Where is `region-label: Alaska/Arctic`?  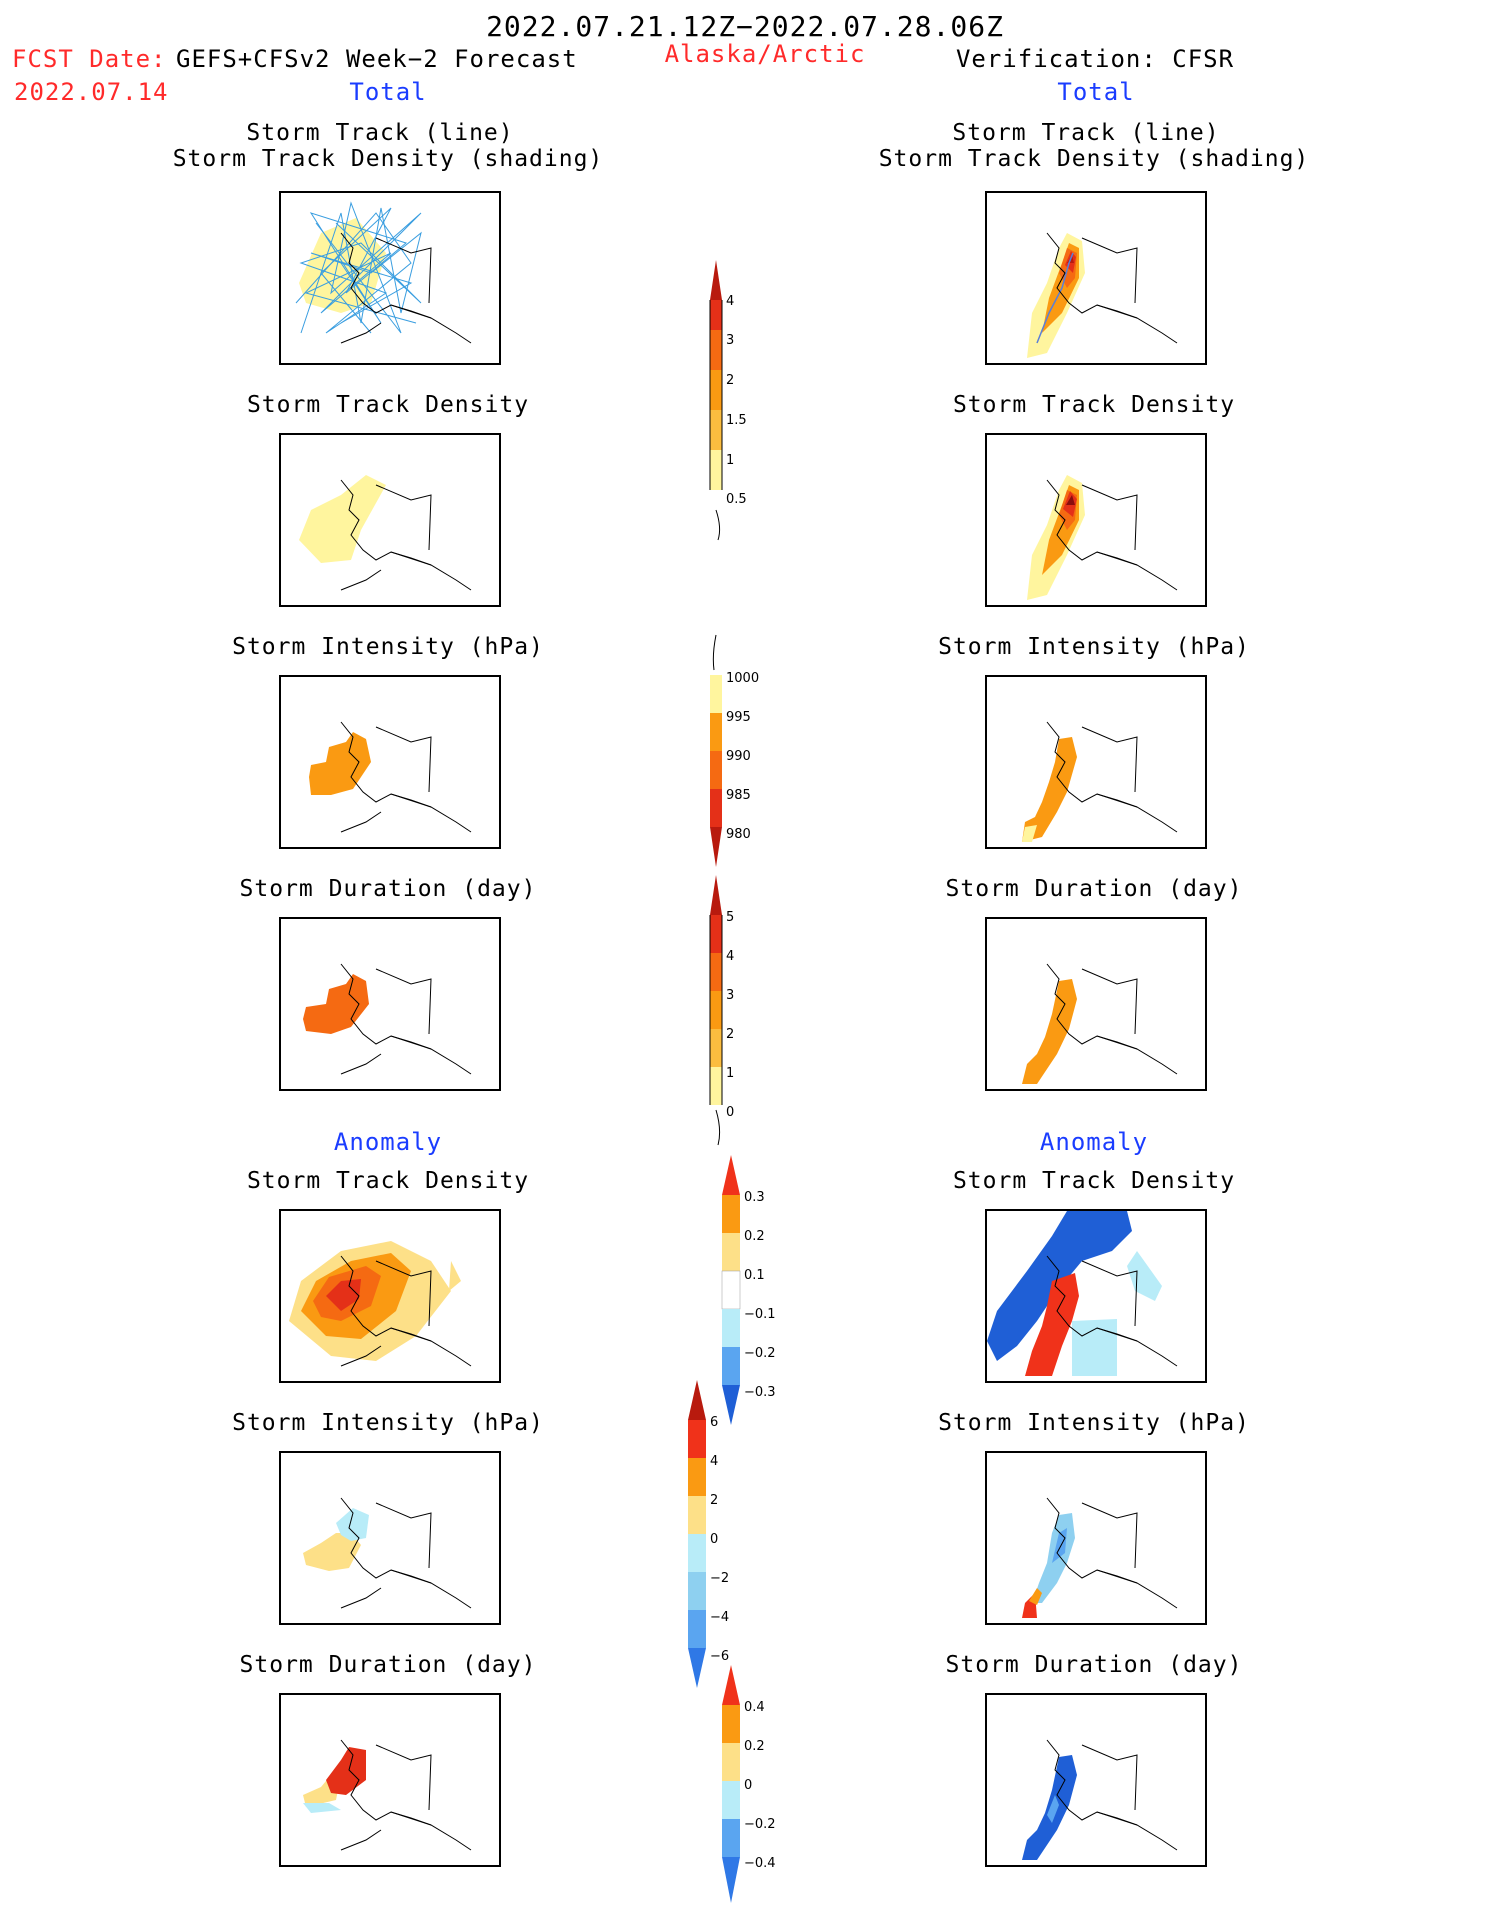 region-label: Alaska/Arctic is located at coordinates (765, 54).